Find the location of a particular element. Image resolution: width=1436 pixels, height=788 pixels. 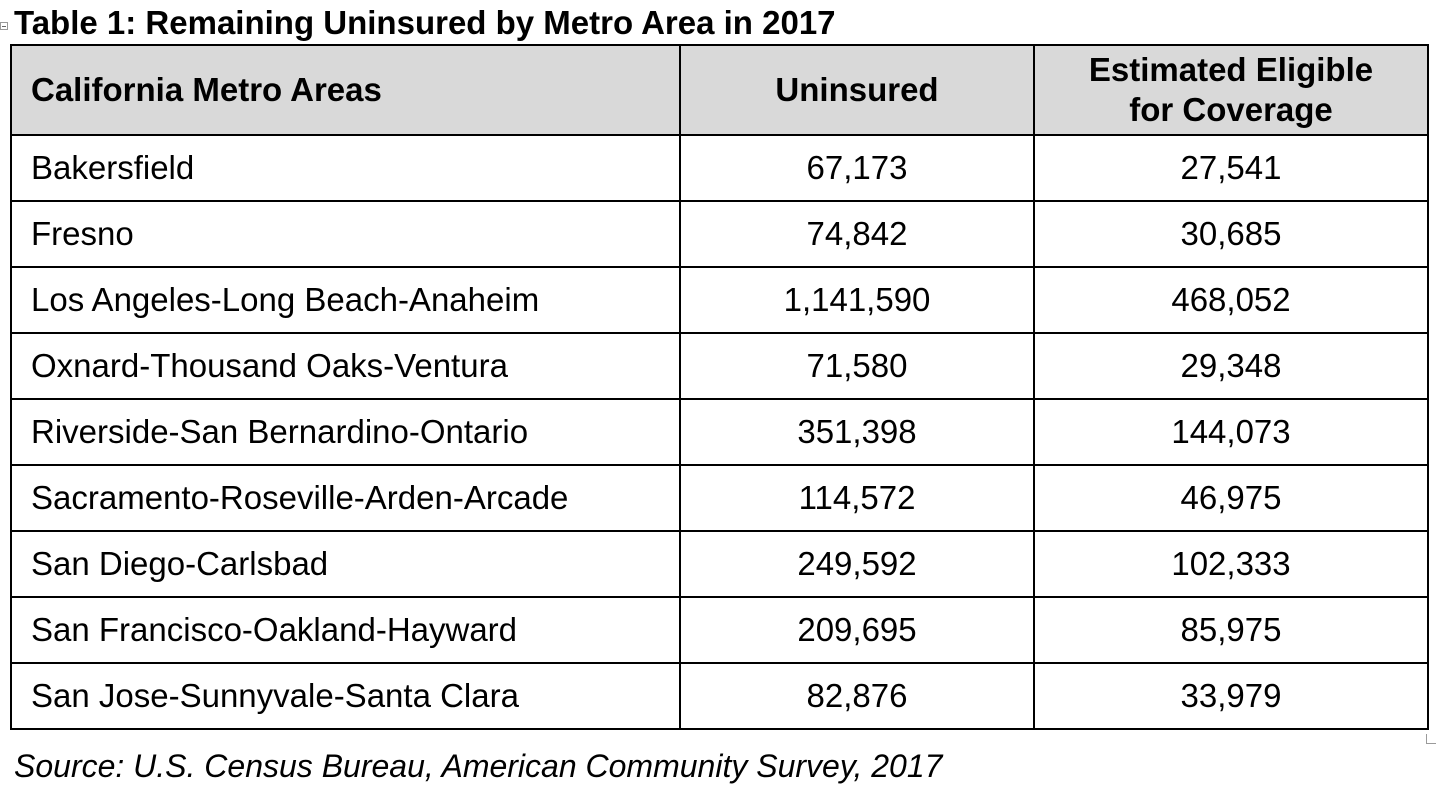

metro-cell: Sacramento-Roseville-Arden-Arcade is located at coordinates (345, 498).